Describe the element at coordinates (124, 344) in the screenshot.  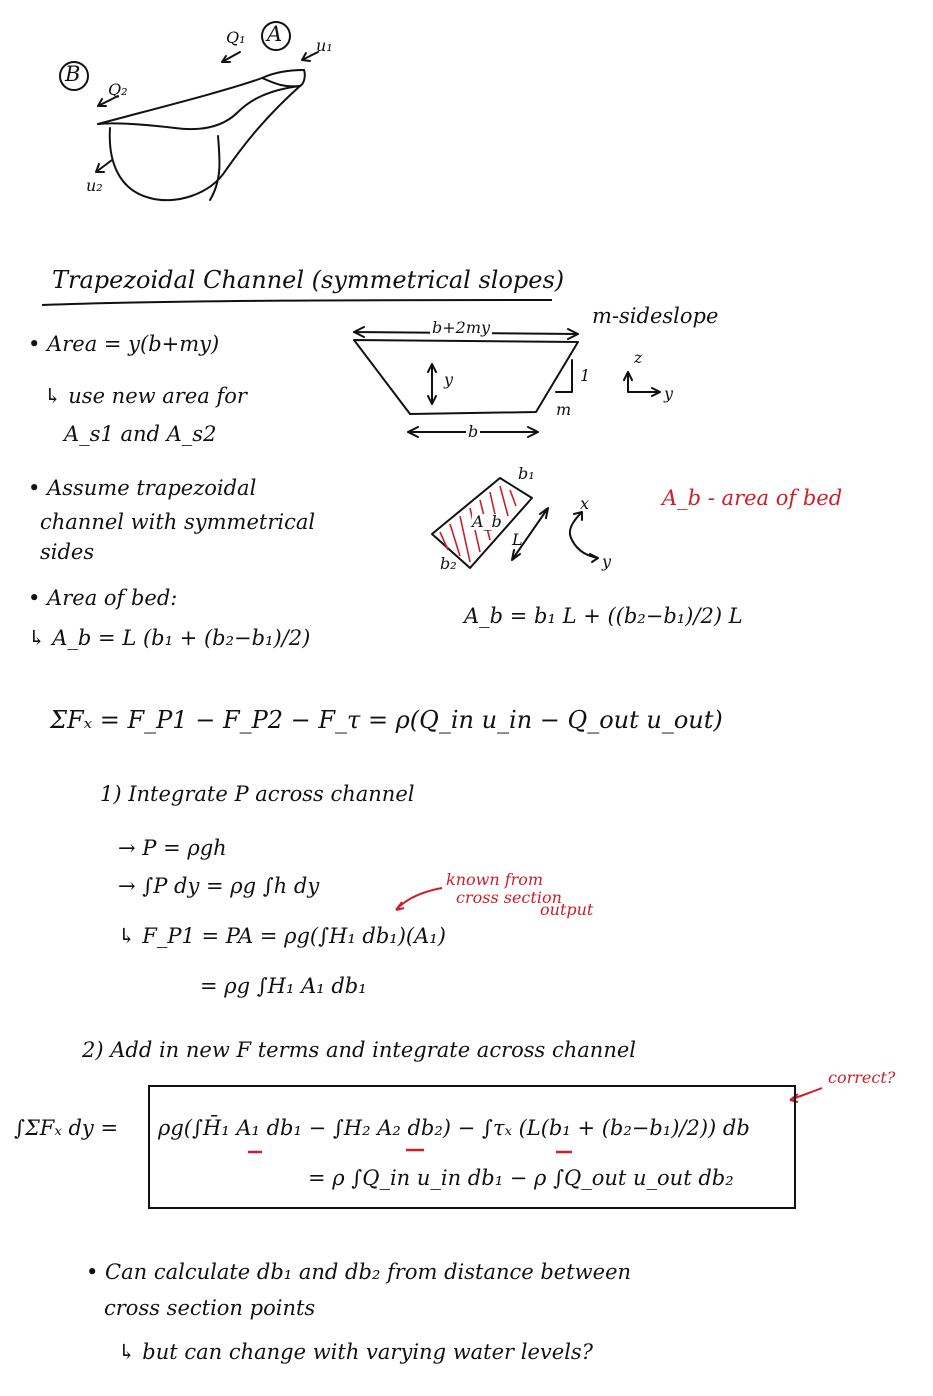
I see `area-line-1: • Area = y(b+my)` at that location.